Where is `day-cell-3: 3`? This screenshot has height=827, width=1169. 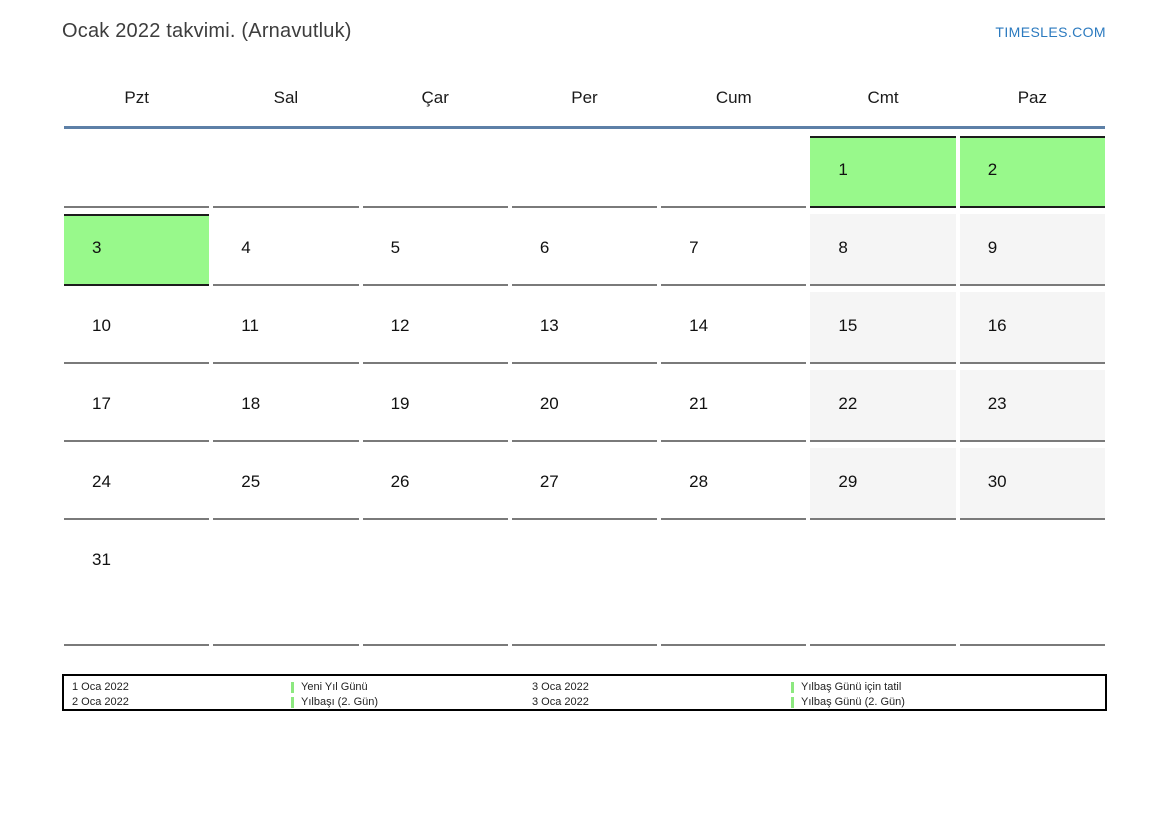 day-cell-3: 3 is located at coordinates (137, 250).